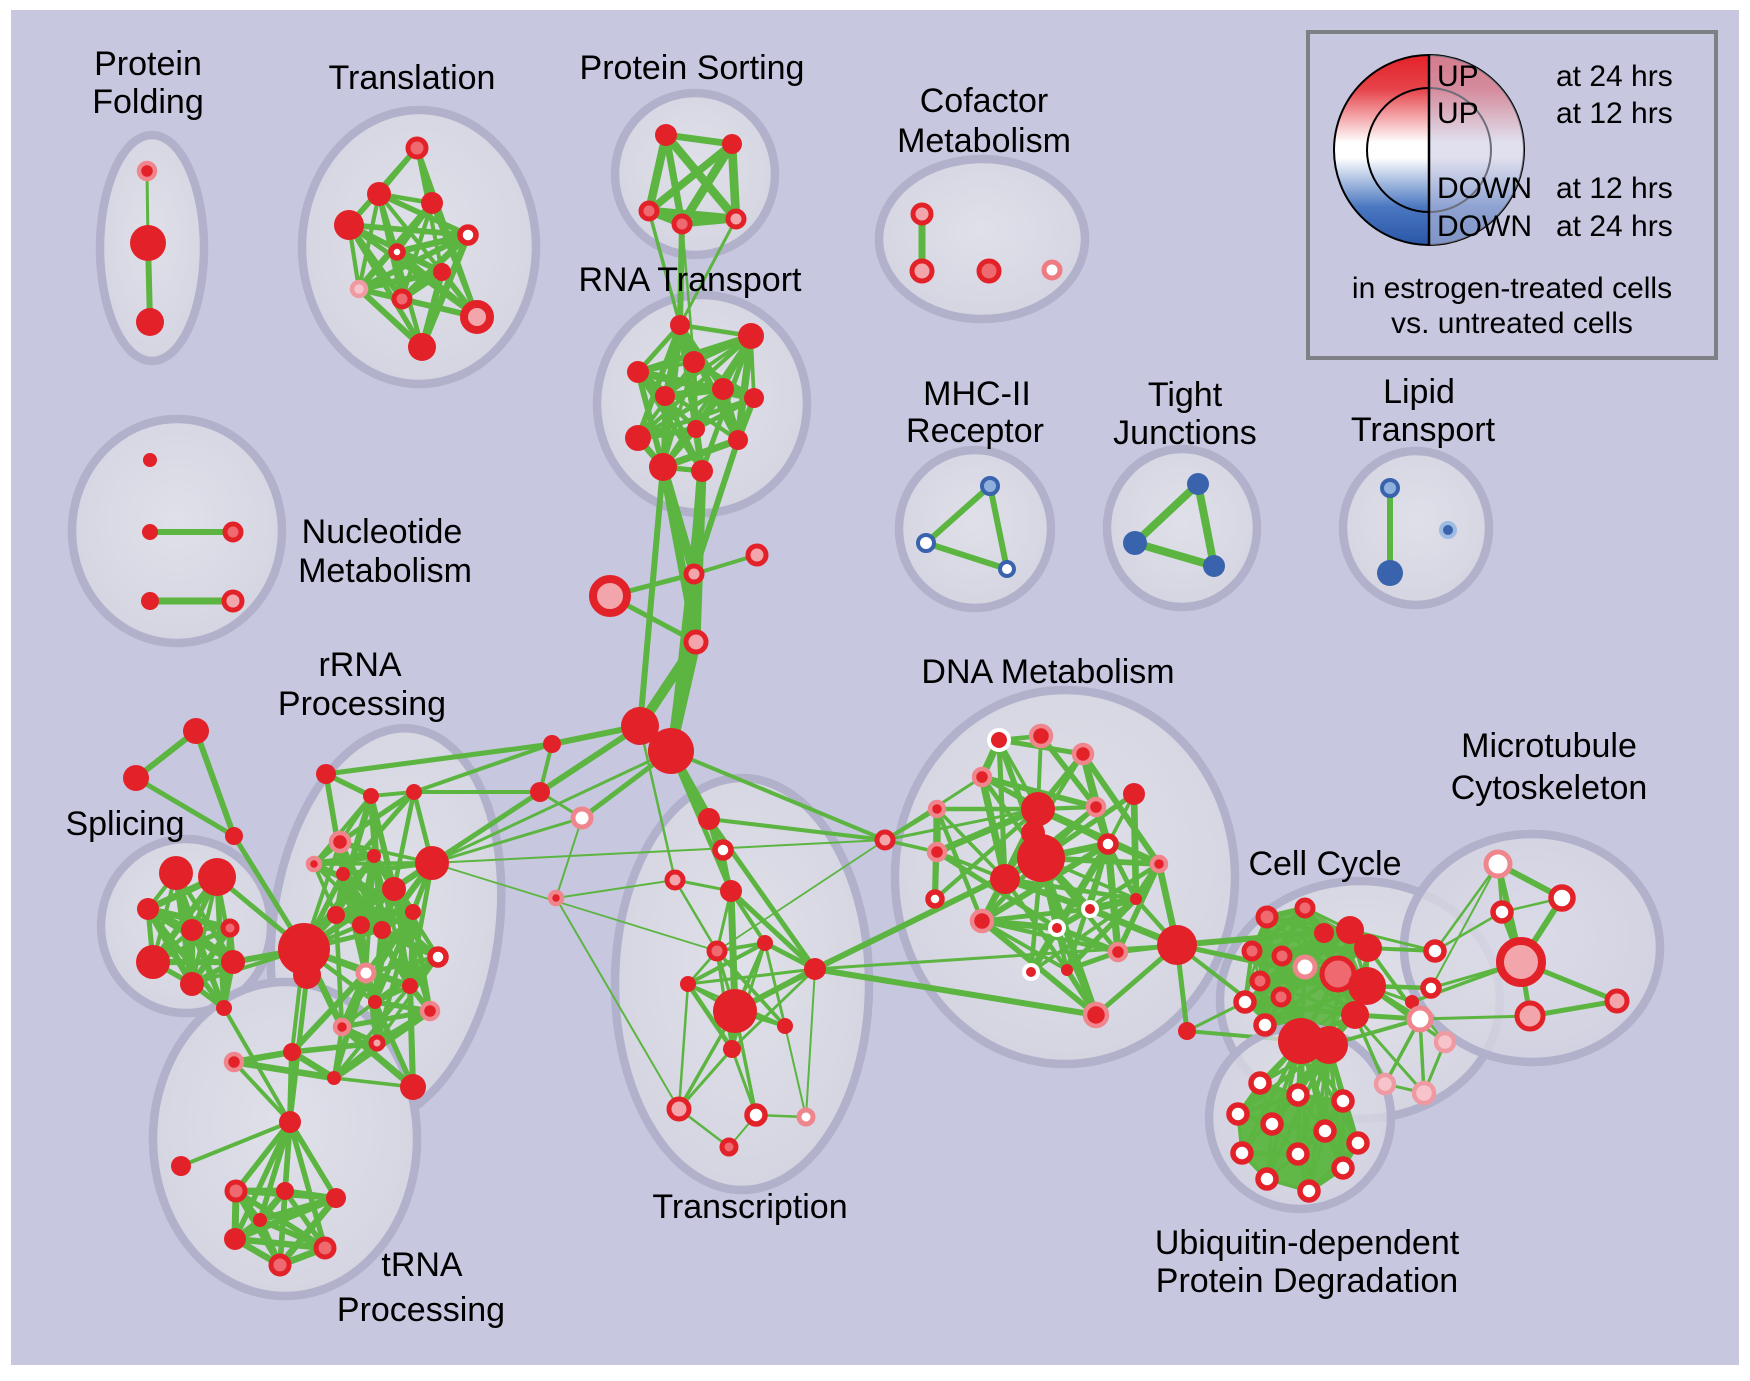 The image size is (1750, 1381). I want to click on svg-text: Nucleotide, so click(382, 532).